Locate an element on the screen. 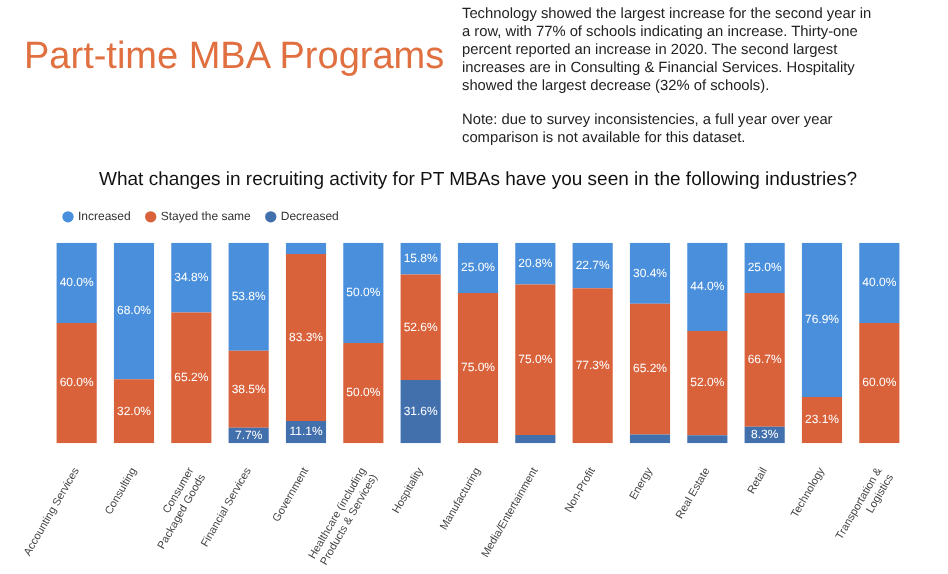  chart-subtitle: What changes in recruiting activity for PT MBAs have you seen in the following industries? is located at coordinates (478, 179).